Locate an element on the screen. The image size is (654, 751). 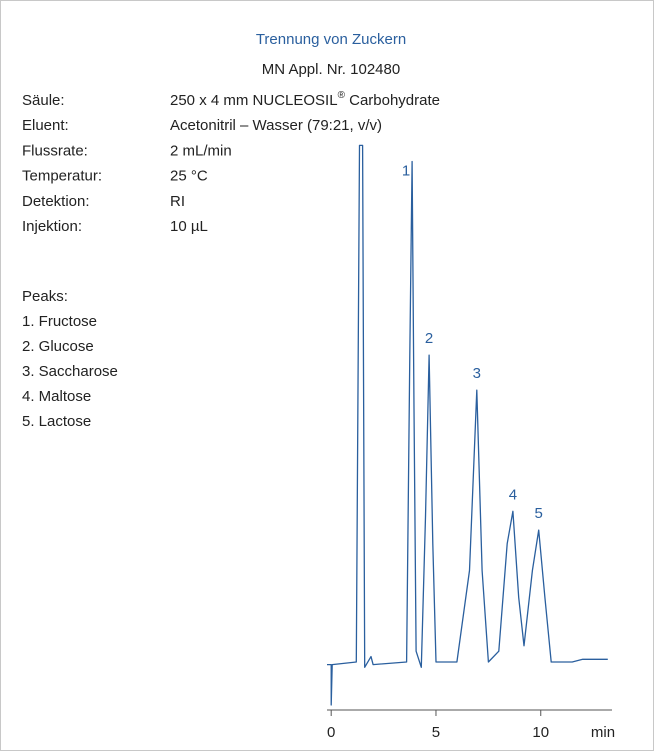
condition-value-part: Acetonitril – Wasser (79:21, v/v) is located at coordinates (276, 125).